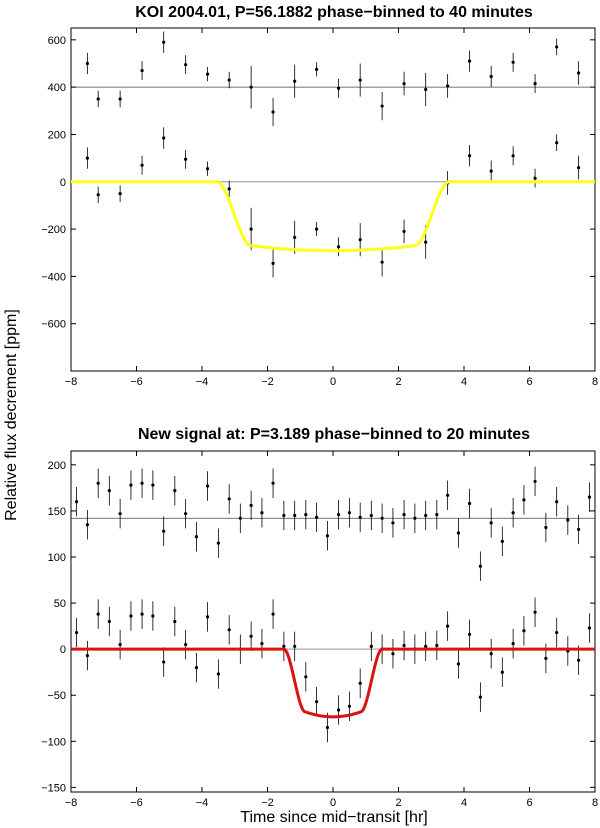 The height and width of the screenshot is (828, 600). I want to click on y-tick-label: −200, so click(53, 230).